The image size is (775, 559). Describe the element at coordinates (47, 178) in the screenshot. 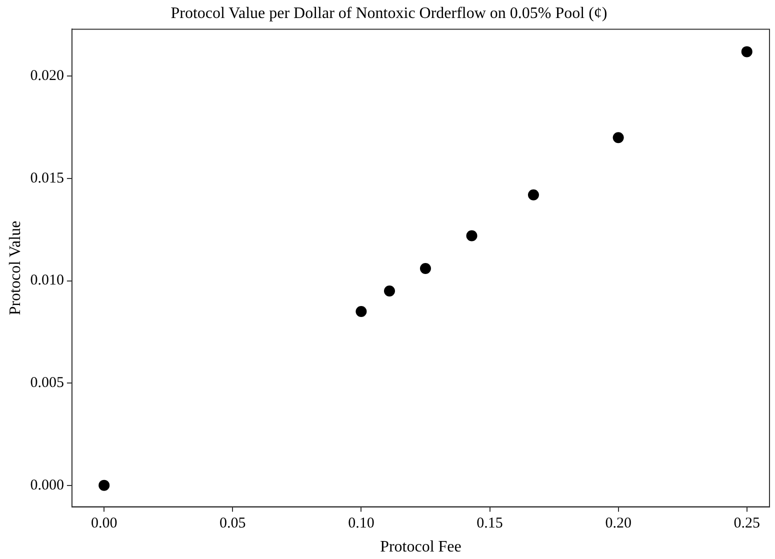

I see `y-tick-label: 0.015` at that location.